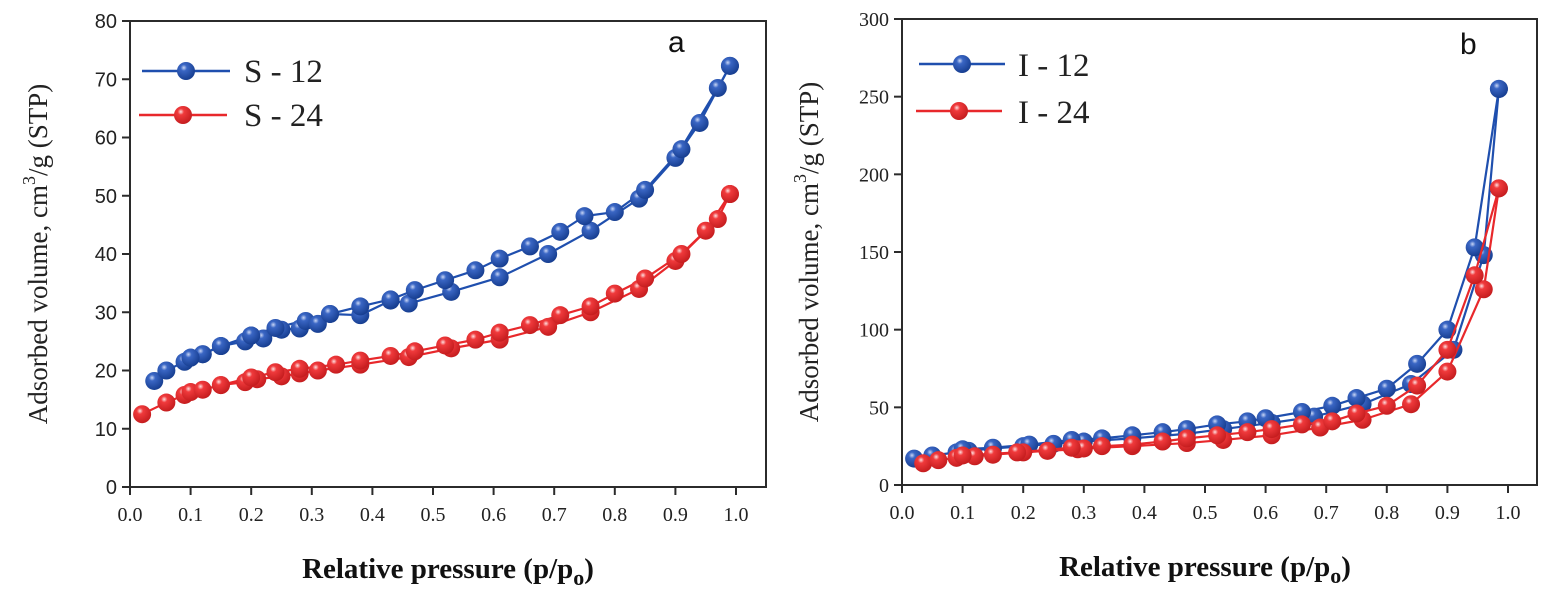 This screenshot has height=593, width=1555. I want to click on y-tick-label: 80, so click(106, 22).